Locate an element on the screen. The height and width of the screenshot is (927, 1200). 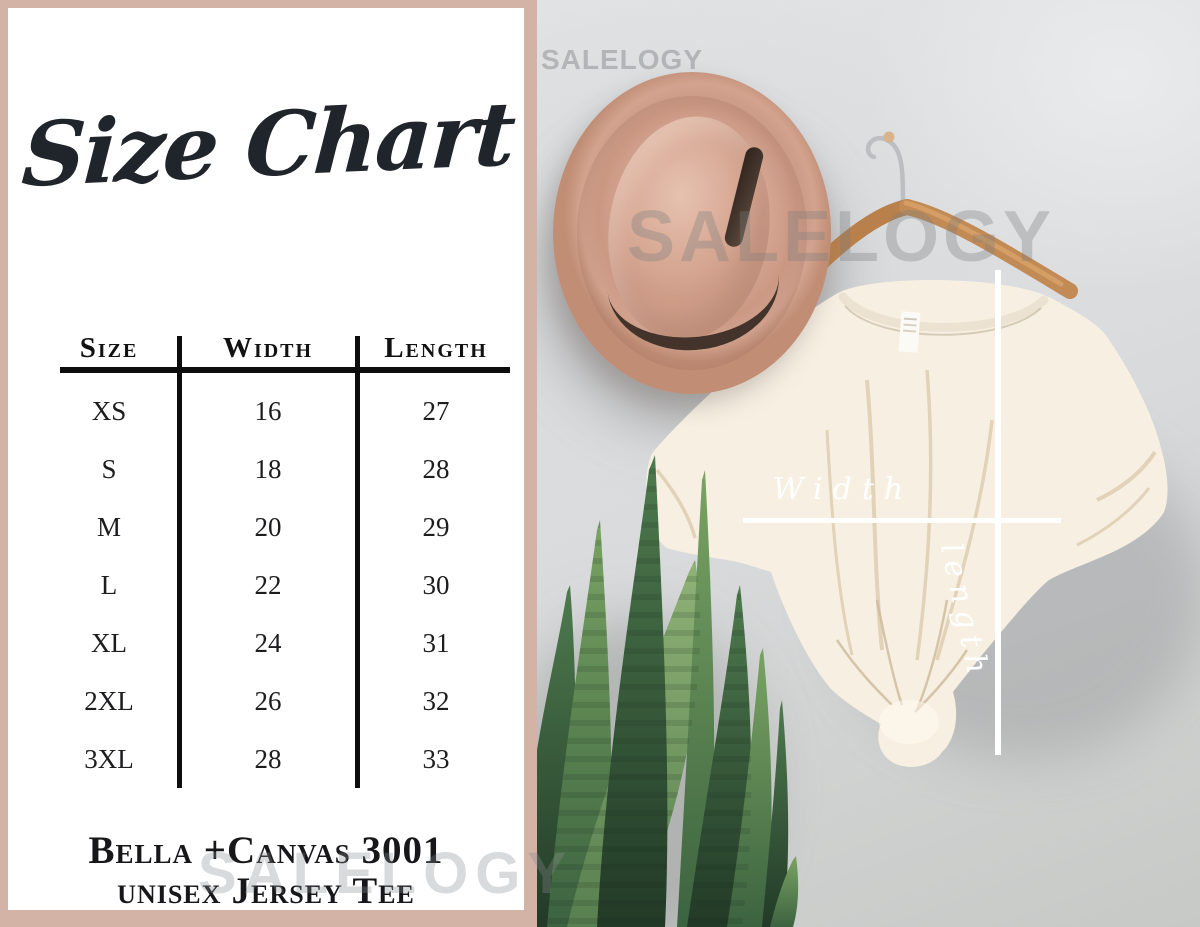
product-name-line1: Bella +Canvas 3001 is located at coordinates (266, 850).